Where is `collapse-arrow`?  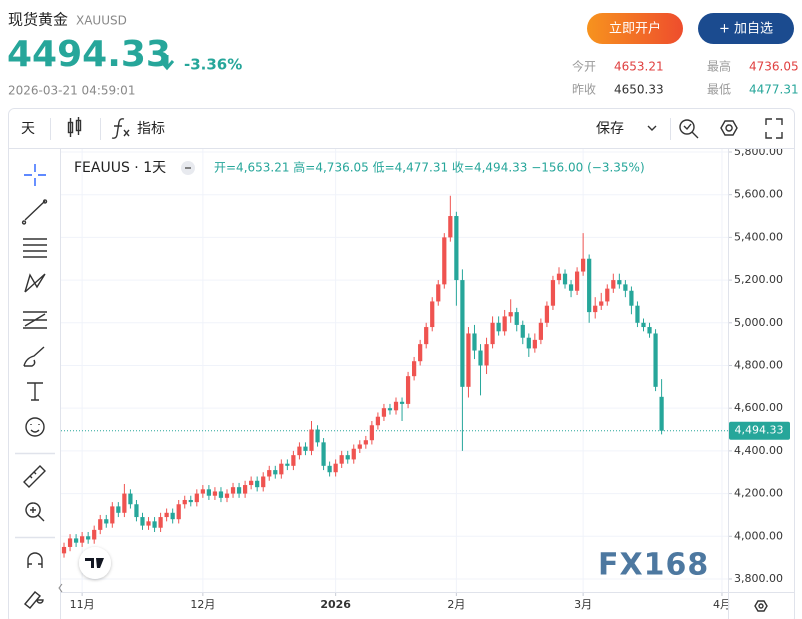 collapse-arrow is located at coordinates (60, 588).